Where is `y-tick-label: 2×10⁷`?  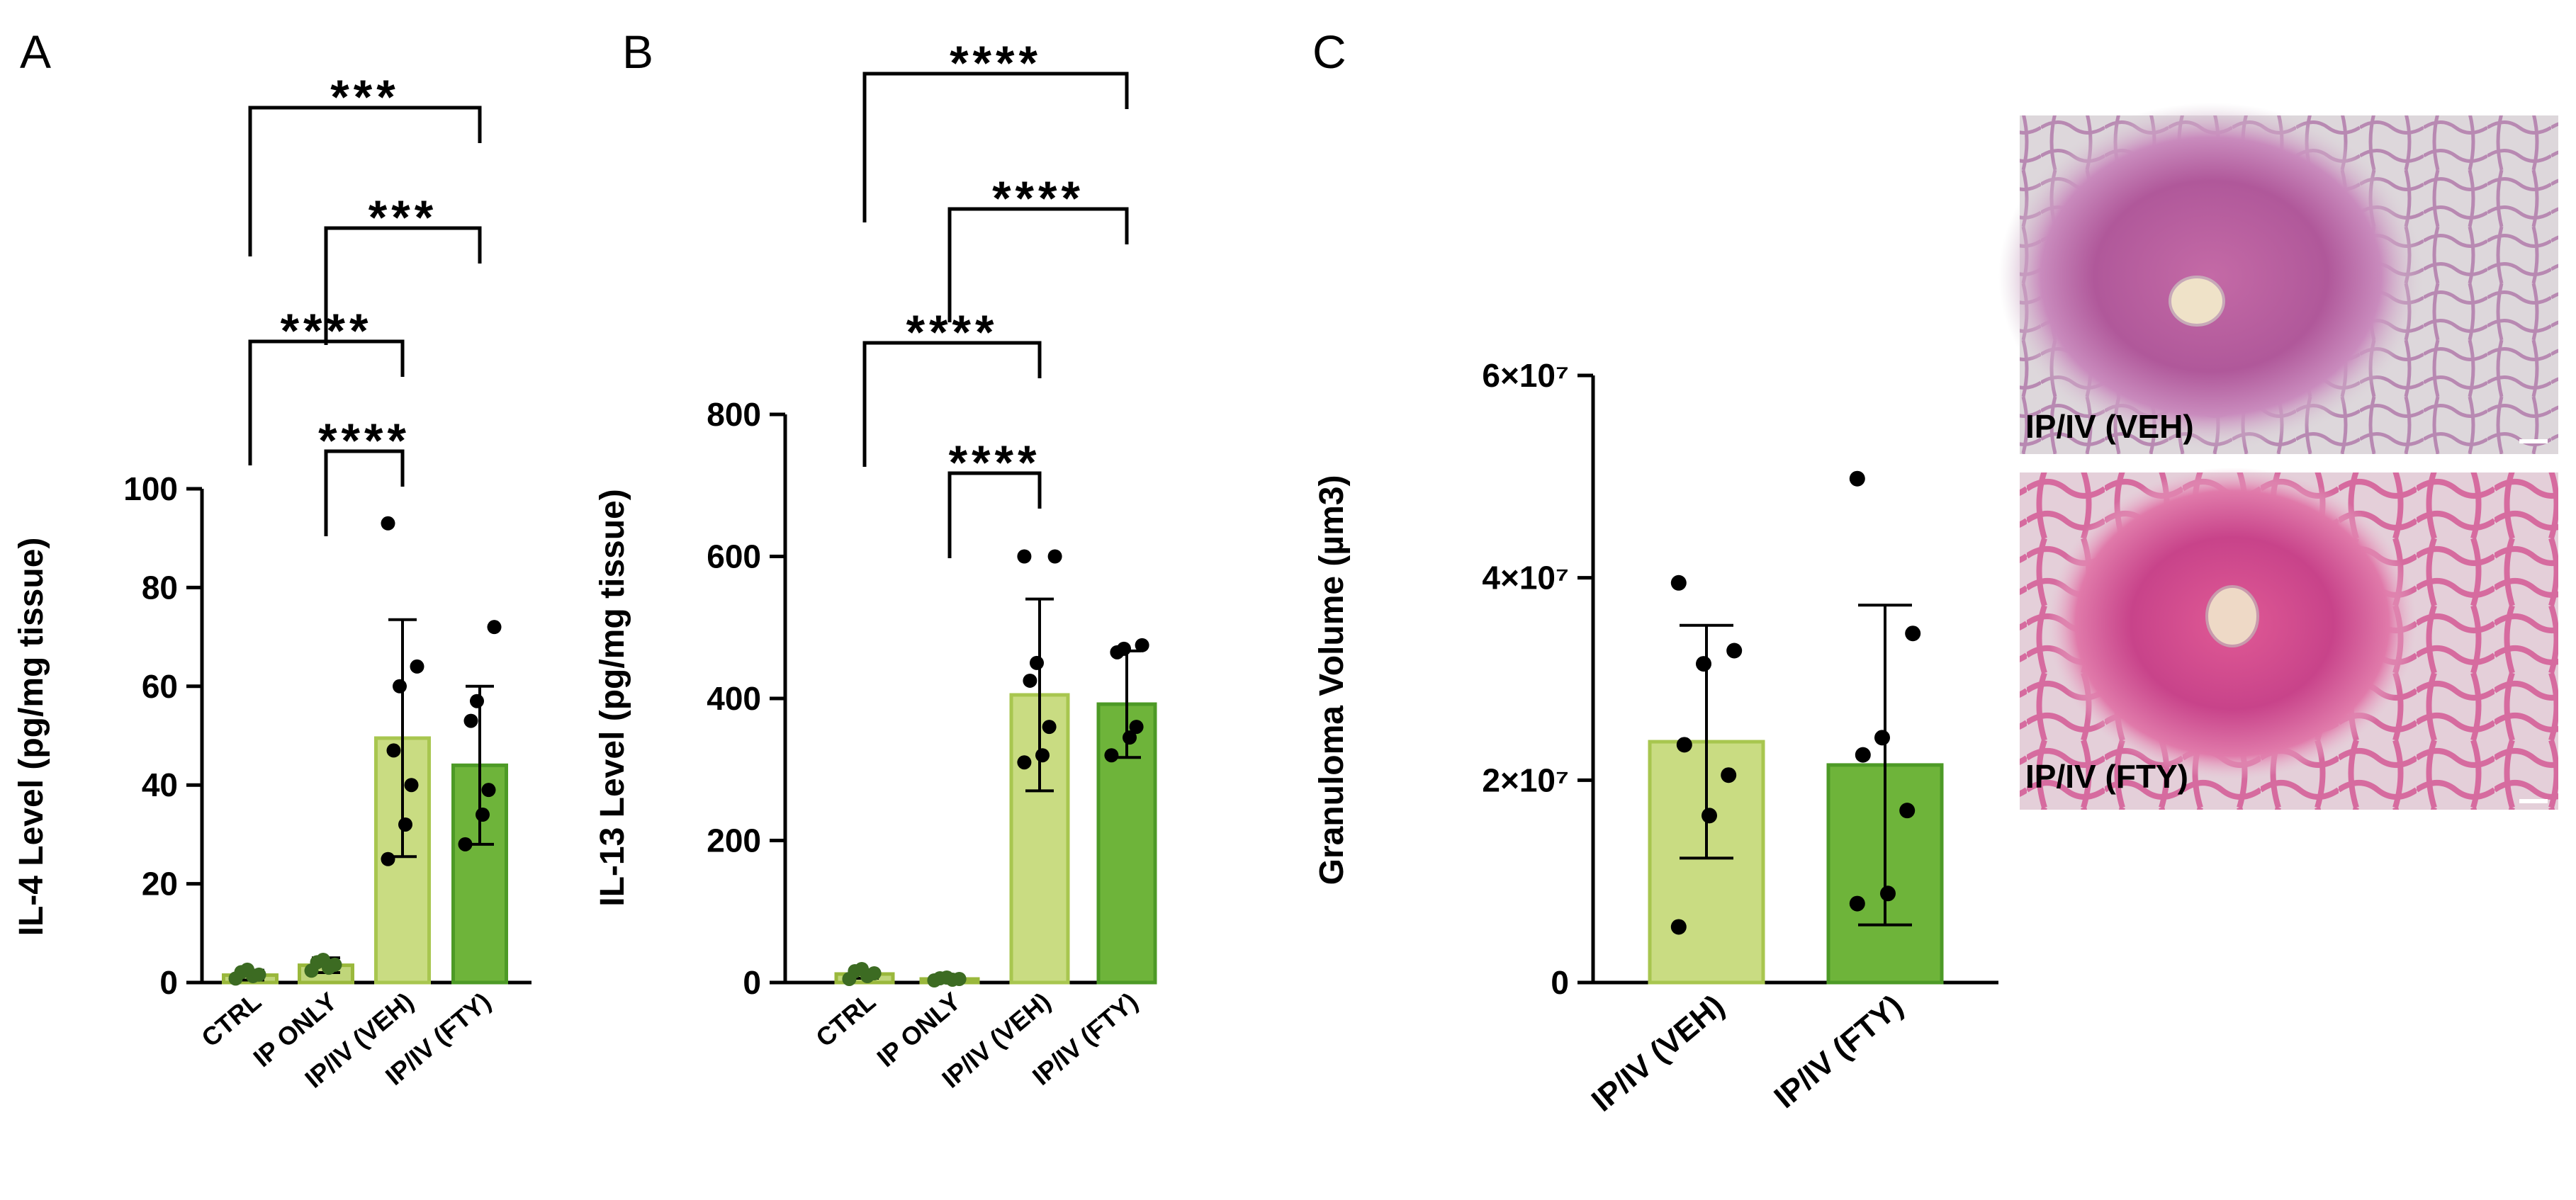 y-tick-label: 2×10⁷ is located at coordinates (1525, 780).